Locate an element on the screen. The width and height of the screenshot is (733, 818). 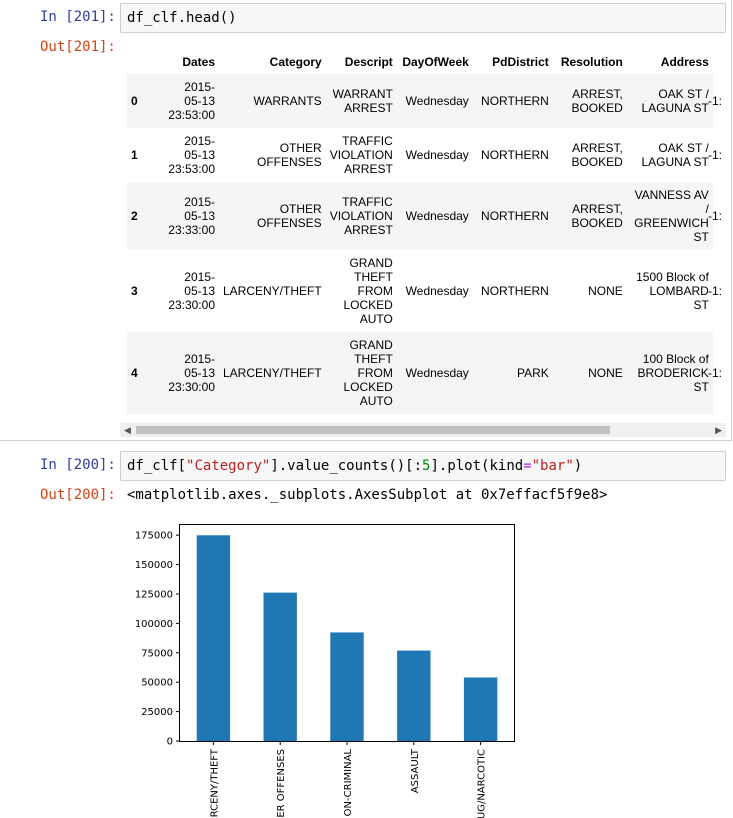
cell-line: 2015- is located at coordinates (199, 277).